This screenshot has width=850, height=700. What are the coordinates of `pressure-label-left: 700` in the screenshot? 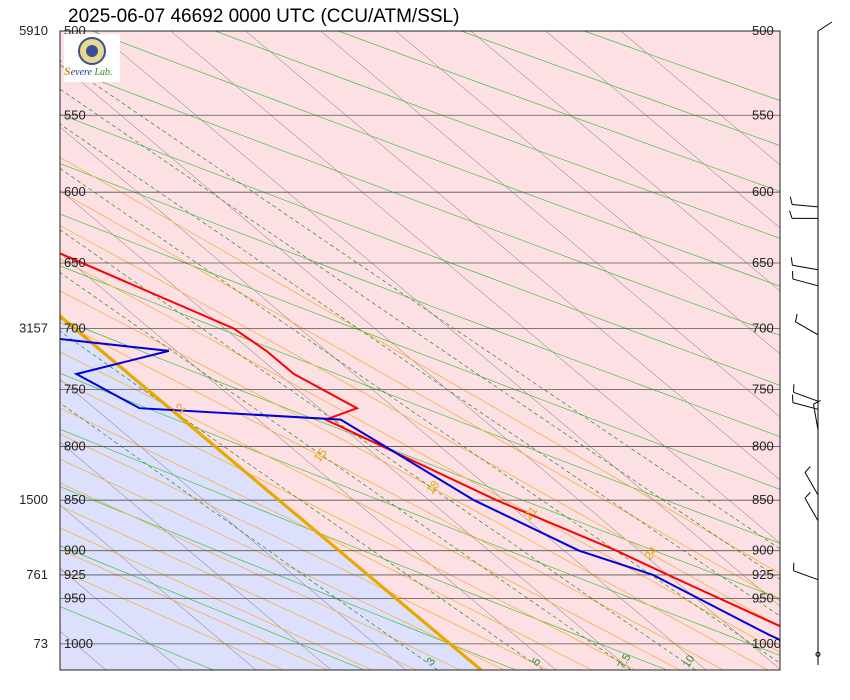 It's located at (75, 328).